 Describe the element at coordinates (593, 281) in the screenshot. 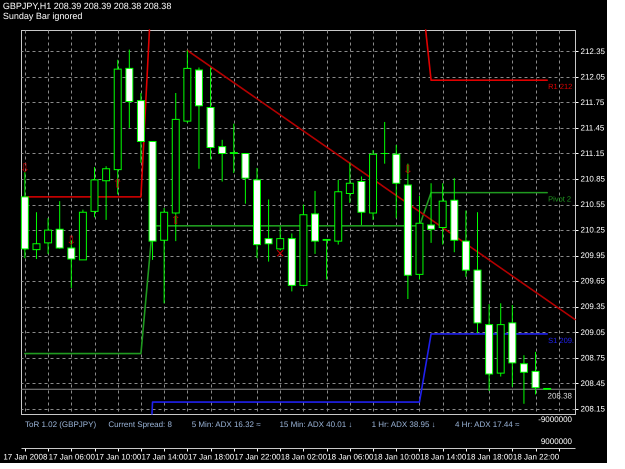

I see `y-tick-label: 209.65` at that location.